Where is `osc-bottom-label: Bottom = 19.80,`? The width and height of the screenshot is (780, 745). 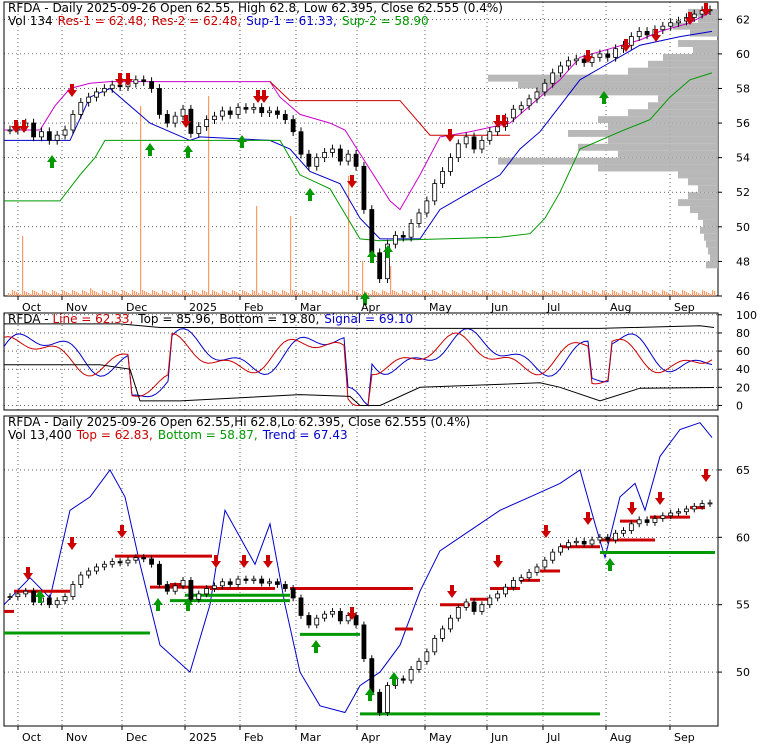
osc-bottom-label: Bottom = 19.80, is located at coordinates (269, 319).